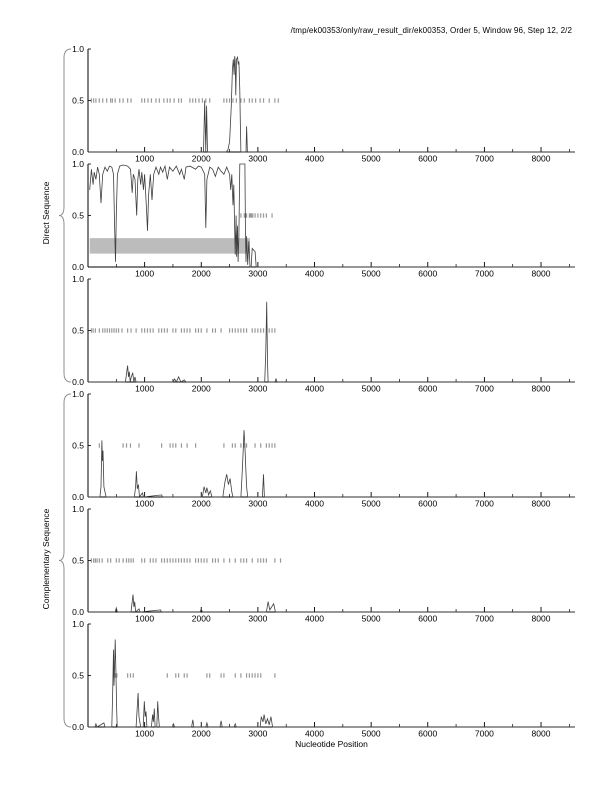  What do you see at coordinates (371, 619) in the screenshot?
I see `x-tick-label: 5000` at bounding box center [371, 619].